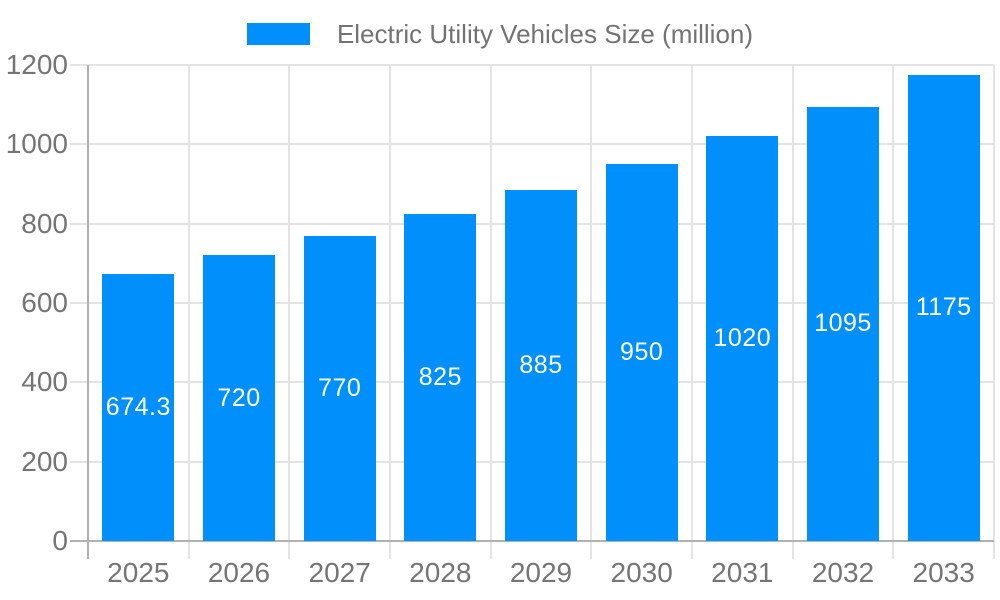 The width and height of the screenshot is (1000, 600). I want to click on x-tick-label: 2030, so click(641, 572).